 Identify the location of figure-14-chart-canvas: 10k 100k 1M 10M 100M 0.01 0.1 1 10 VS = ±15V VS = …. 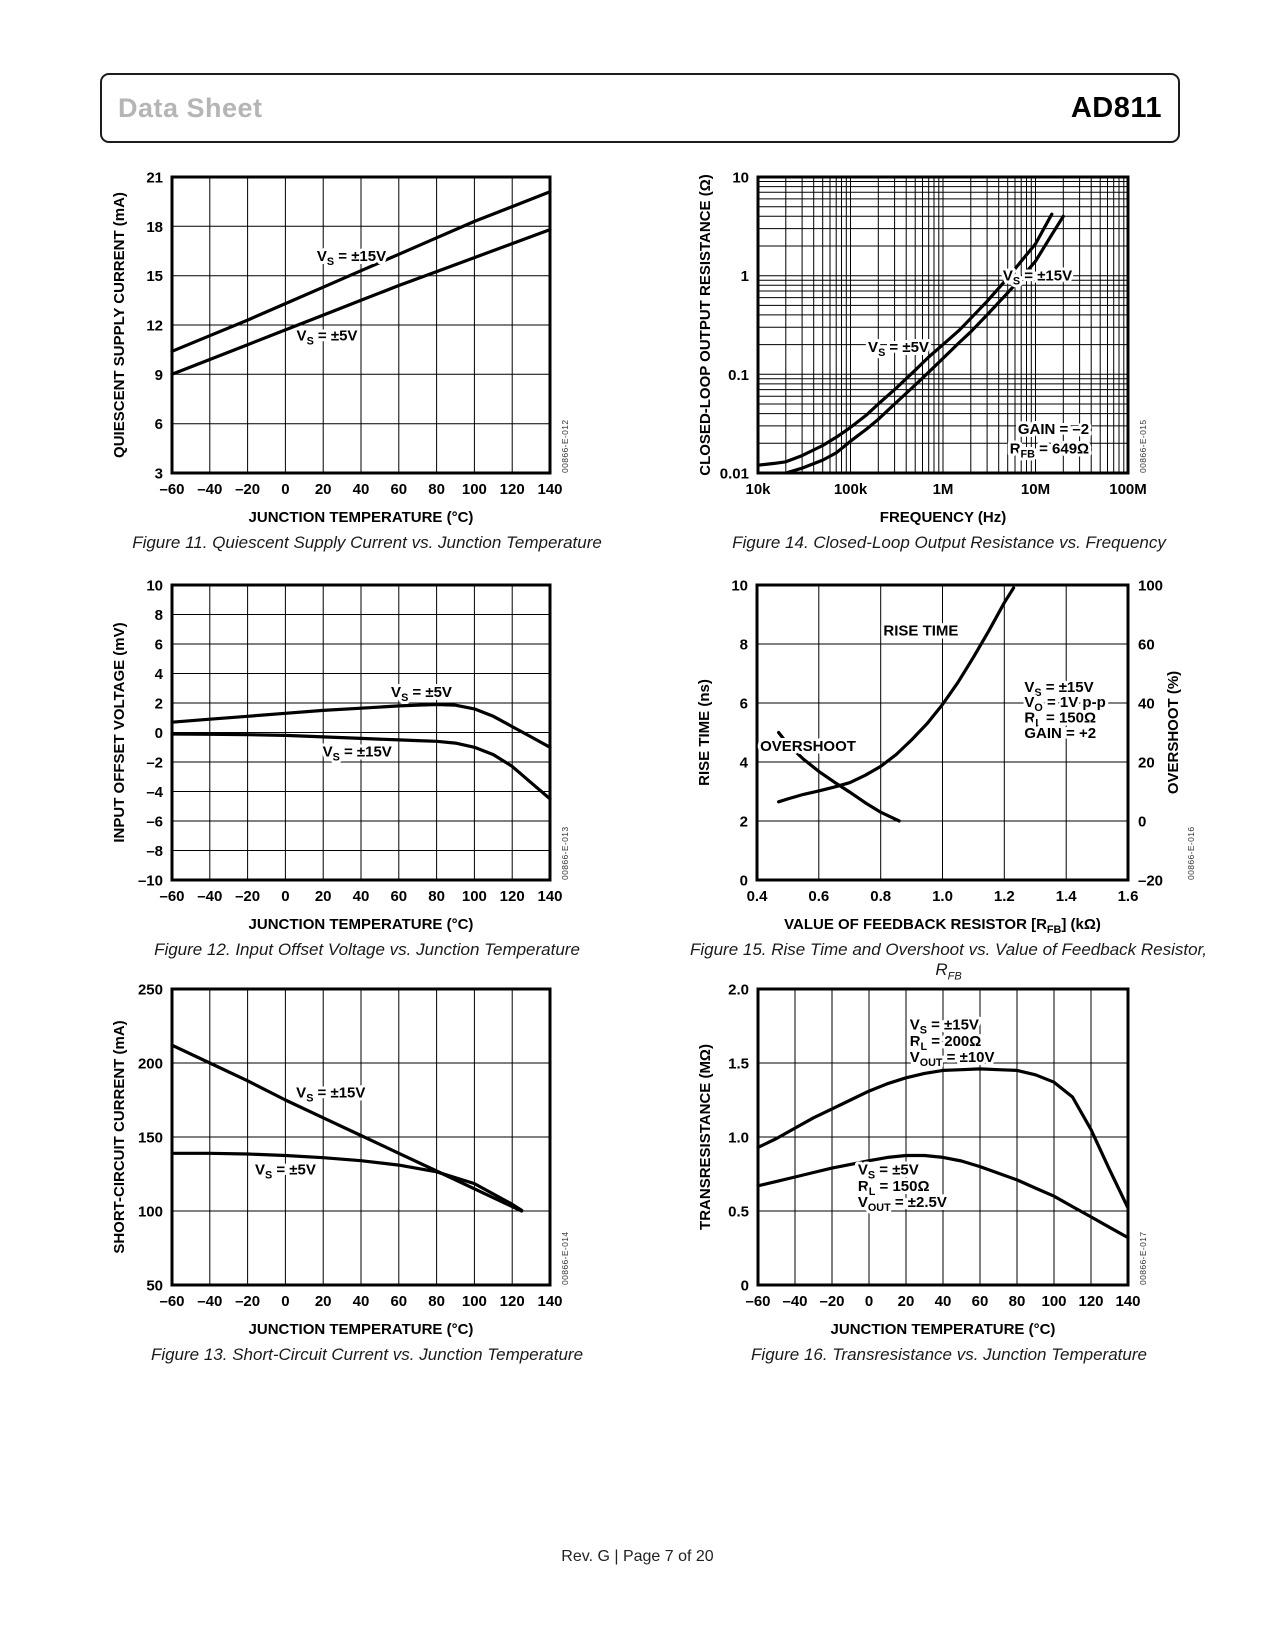
(922, 348).